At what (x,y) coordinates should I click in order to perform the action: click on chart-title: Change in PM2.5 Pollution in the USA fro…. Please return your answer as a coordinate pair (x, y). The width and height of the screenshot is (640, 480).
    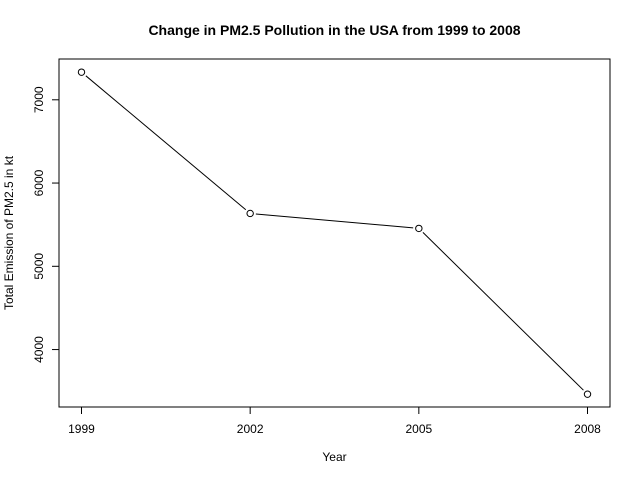
    Looking at the image, I should click on (334, 30).